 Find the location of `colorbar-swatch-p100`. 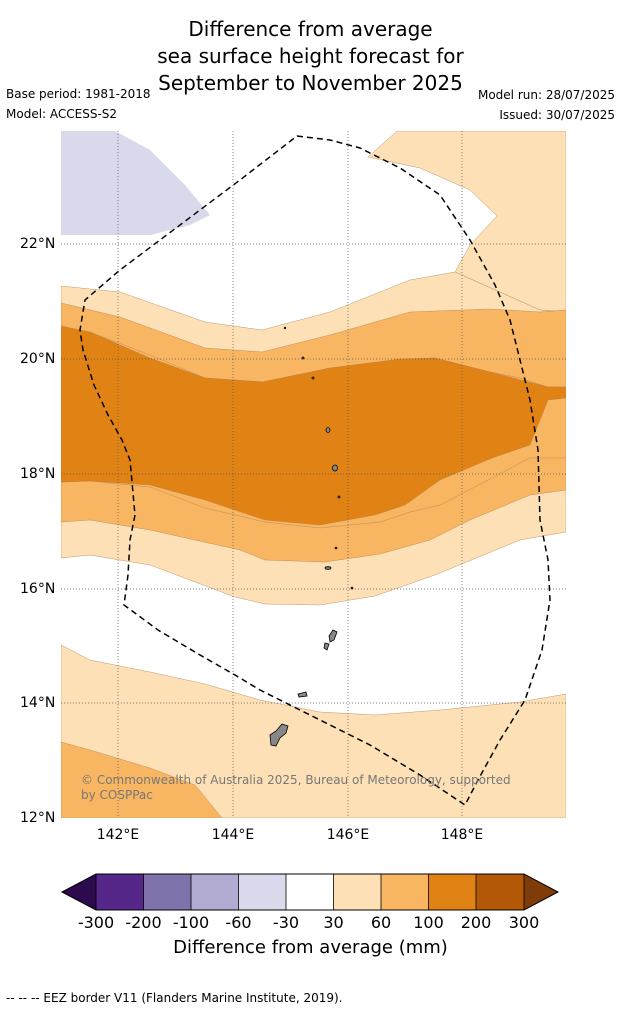

colorbar-swatch-p100 is located at coordinates (452, 892).